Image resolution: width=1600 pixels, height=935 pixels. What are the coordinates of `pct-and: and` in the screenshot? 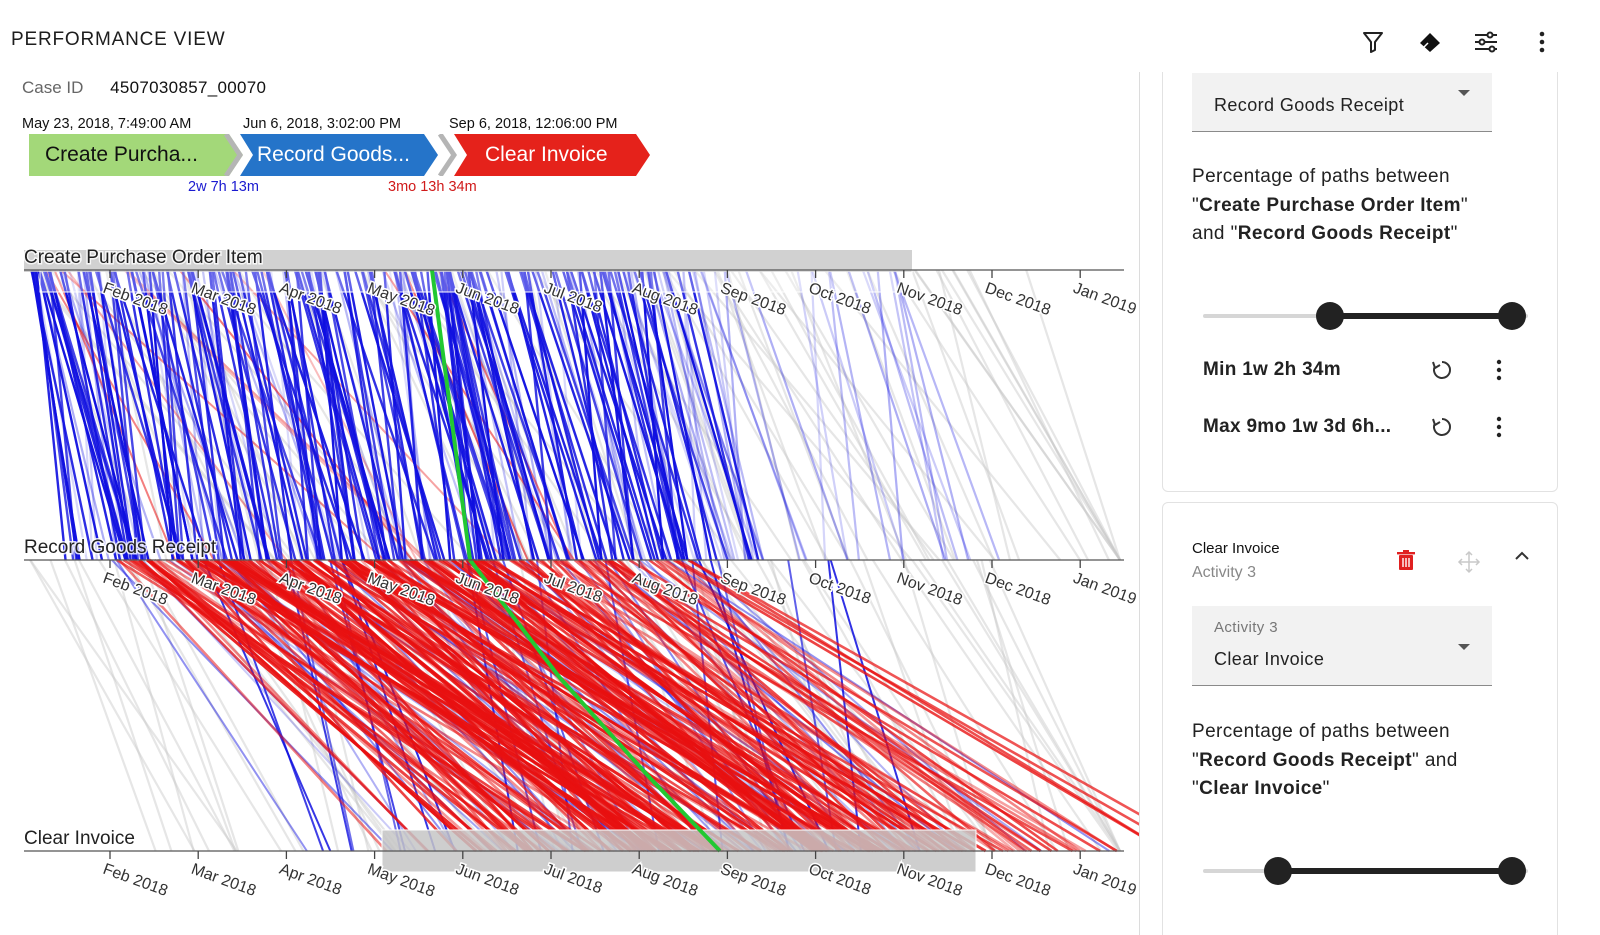 It's located at (1208, 233).